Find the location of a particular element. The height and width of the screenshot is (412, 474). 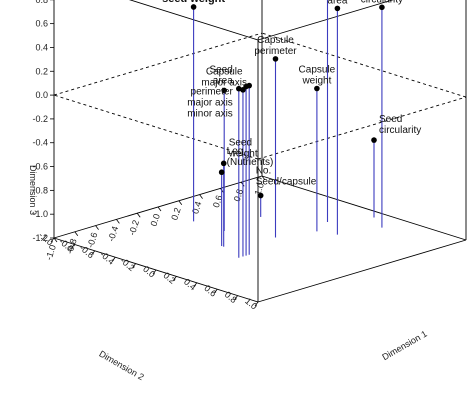

y-axis-title: Dimension 2 is located at coordinates (121, 366).